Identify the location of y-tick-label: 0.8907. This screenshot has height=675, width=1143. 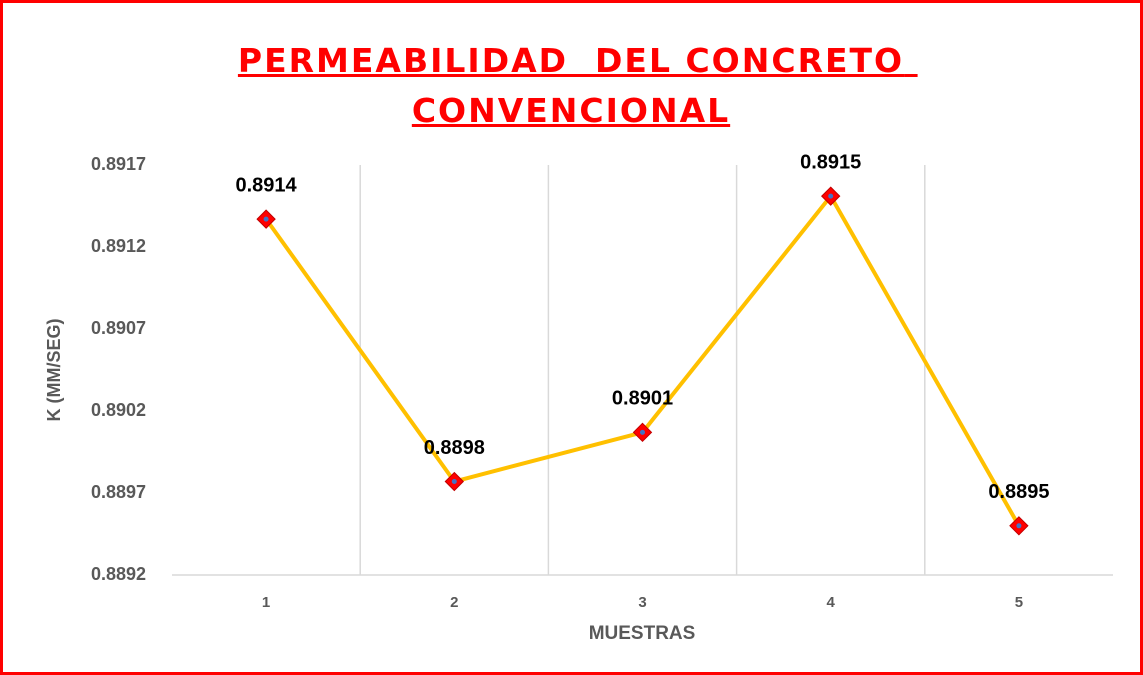
(118, 328).